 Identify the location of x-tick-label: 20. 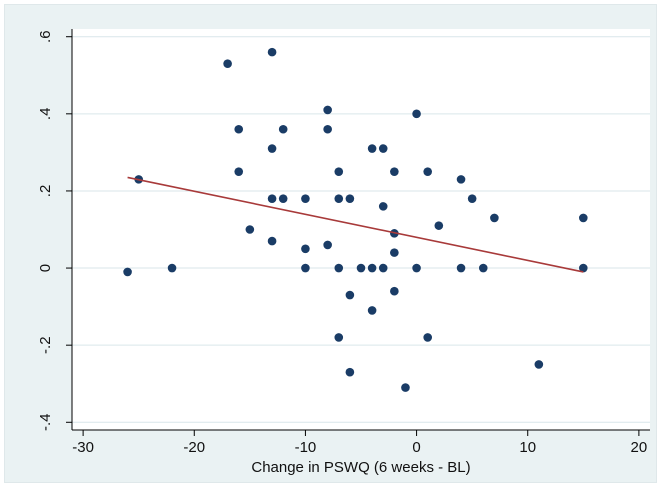
(639, 447).